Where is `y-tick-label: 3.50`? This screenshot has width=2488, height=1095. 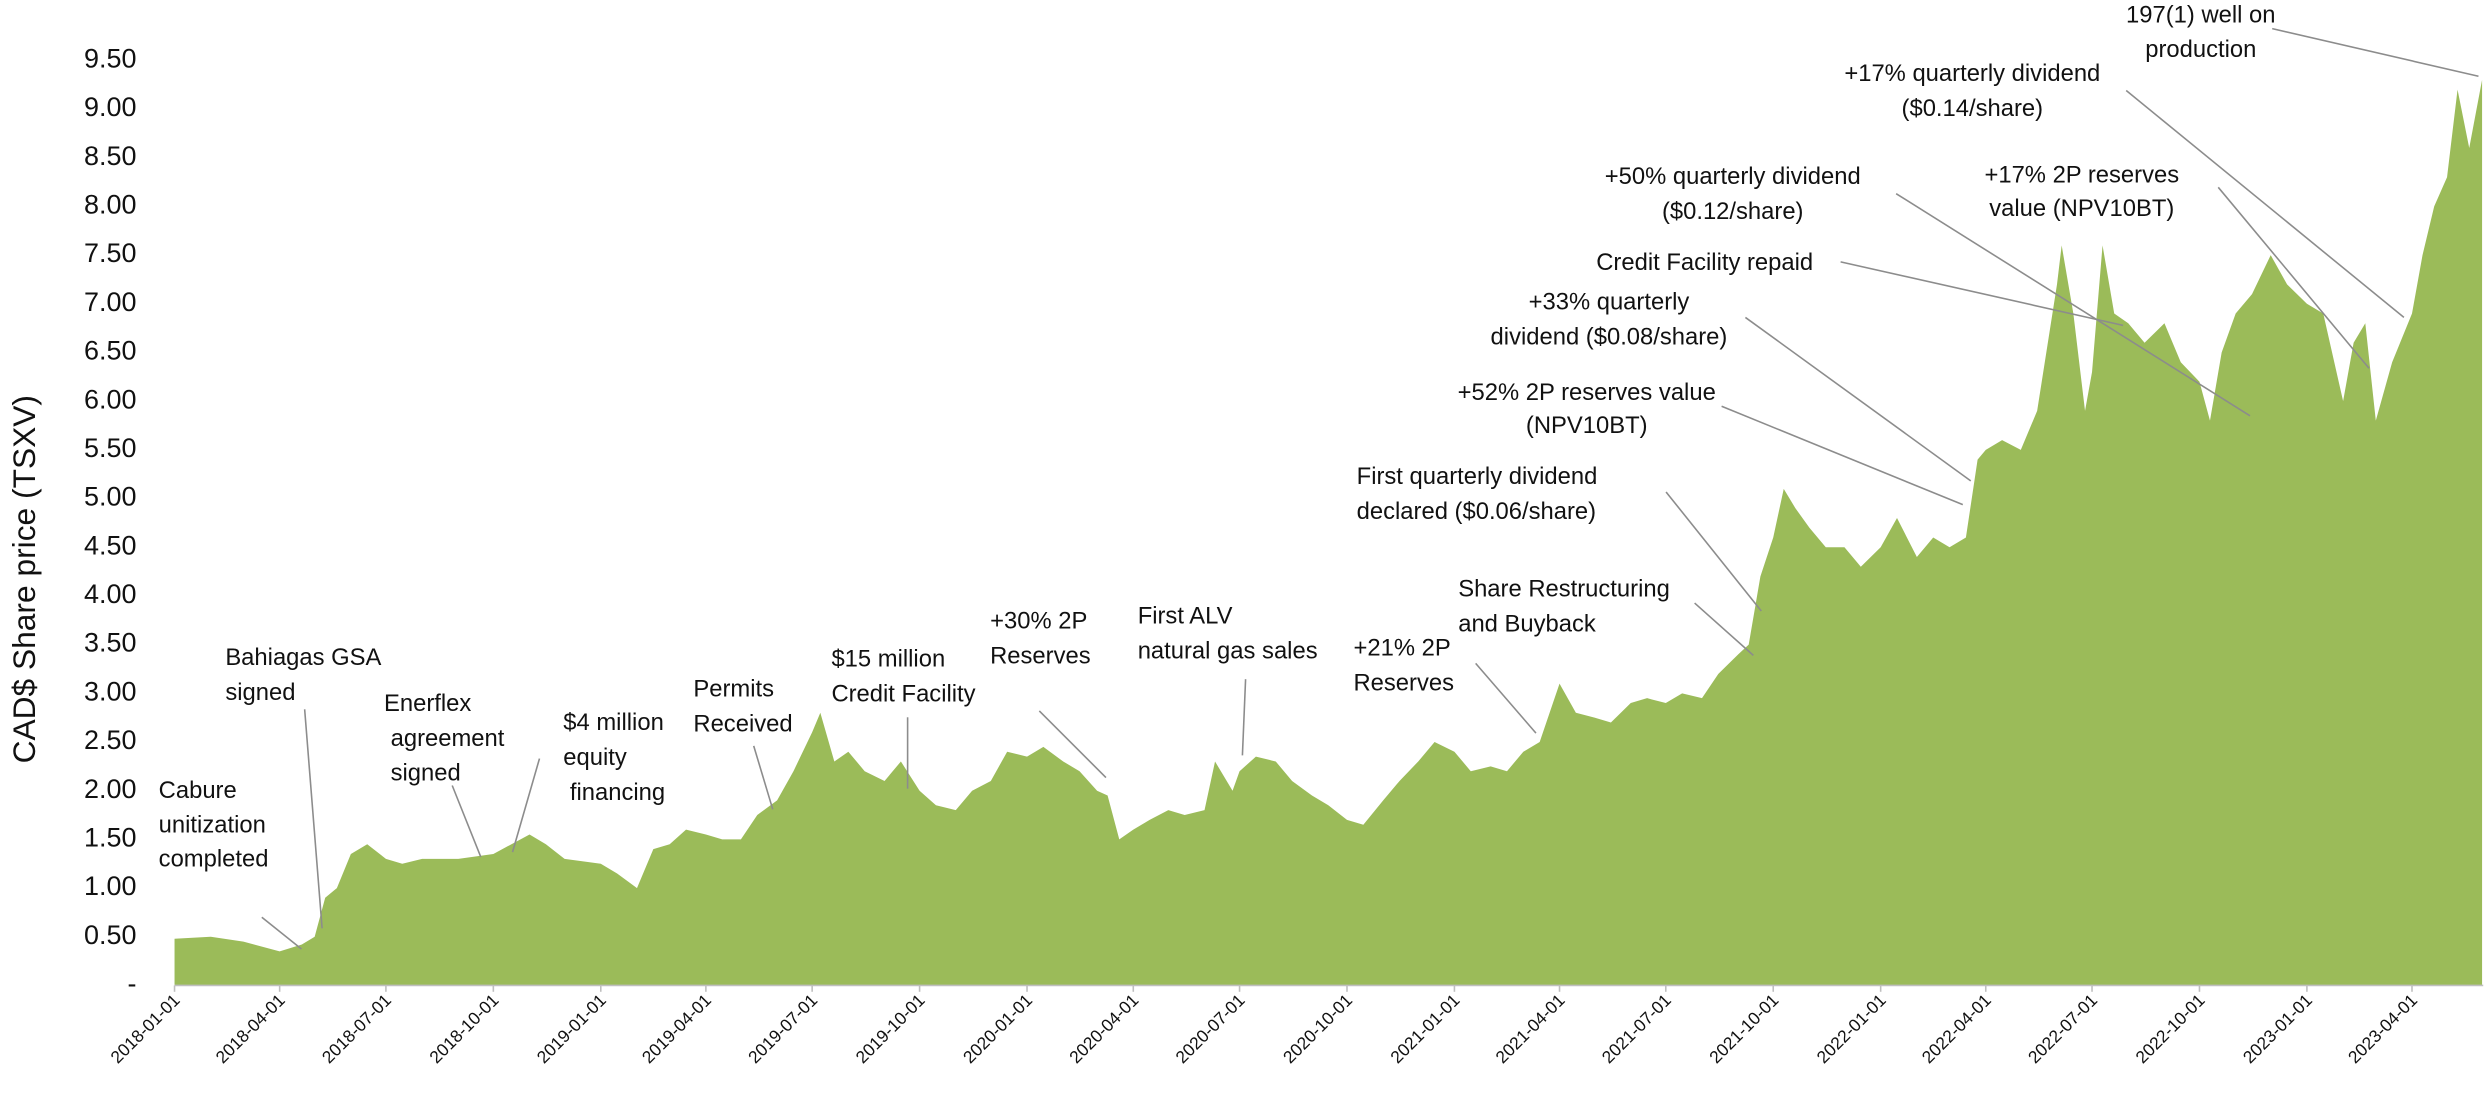
y-tick-label: 3.50 is located at coordinates (110, 643).